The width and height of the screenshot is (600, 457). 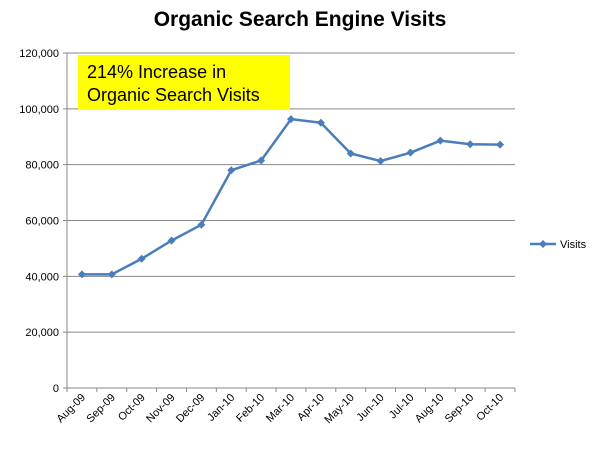 I want to click on y-tick-label: 80,000, so click(x=42, y=166).